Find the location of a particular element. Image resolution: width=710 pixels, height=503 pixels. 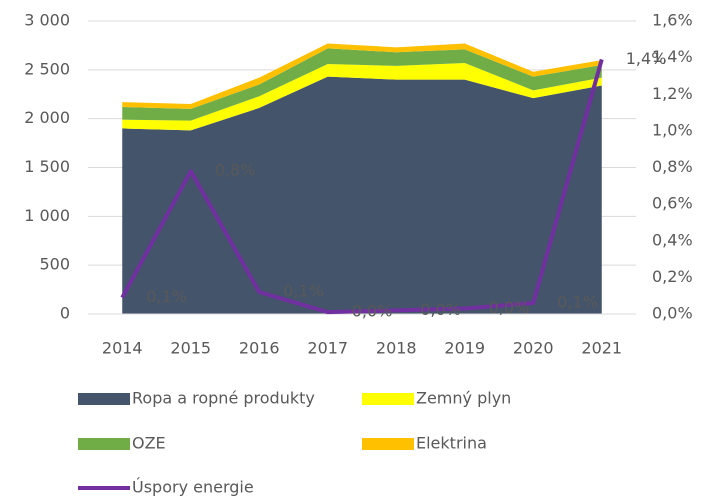

y2-tick-label: 0,4% is located at coordinates (672, 239).